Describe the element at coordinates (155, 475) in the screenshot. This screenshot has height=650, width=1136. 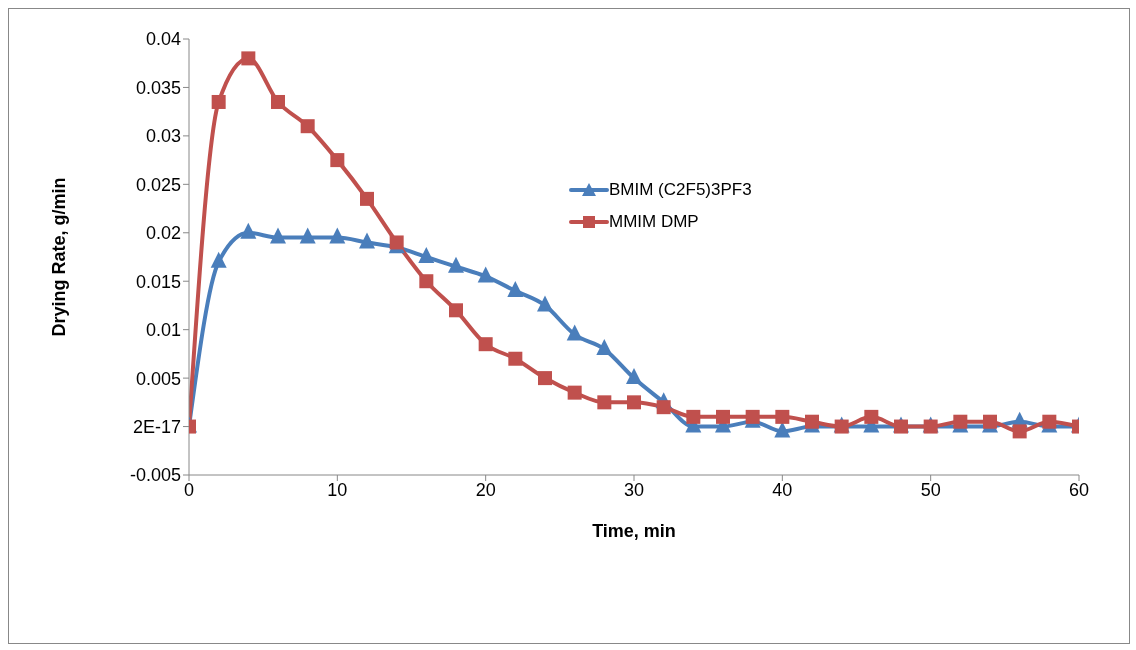
I see `y-tick-label: -0.005` at that location.